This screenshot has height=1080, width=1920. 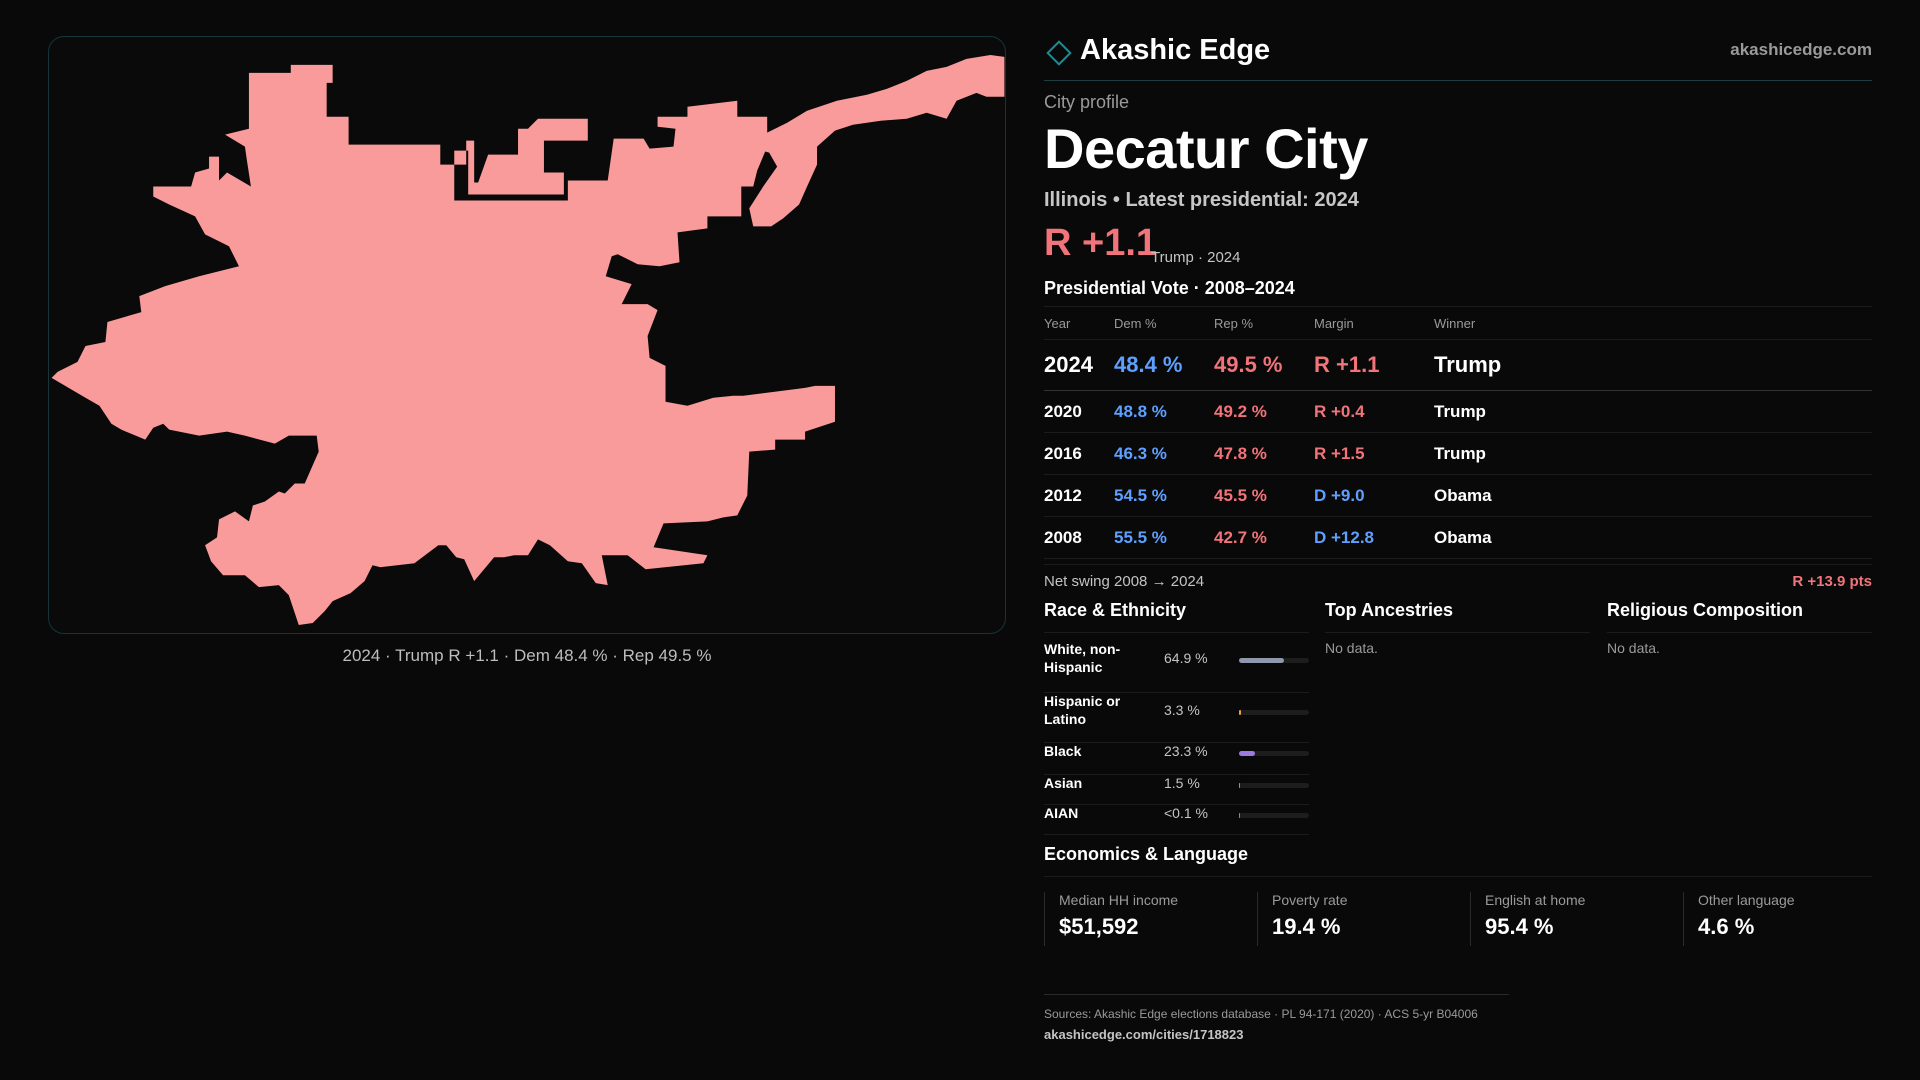 I want to click on ancestries-empty: No data., so click(x=1351, y=648).